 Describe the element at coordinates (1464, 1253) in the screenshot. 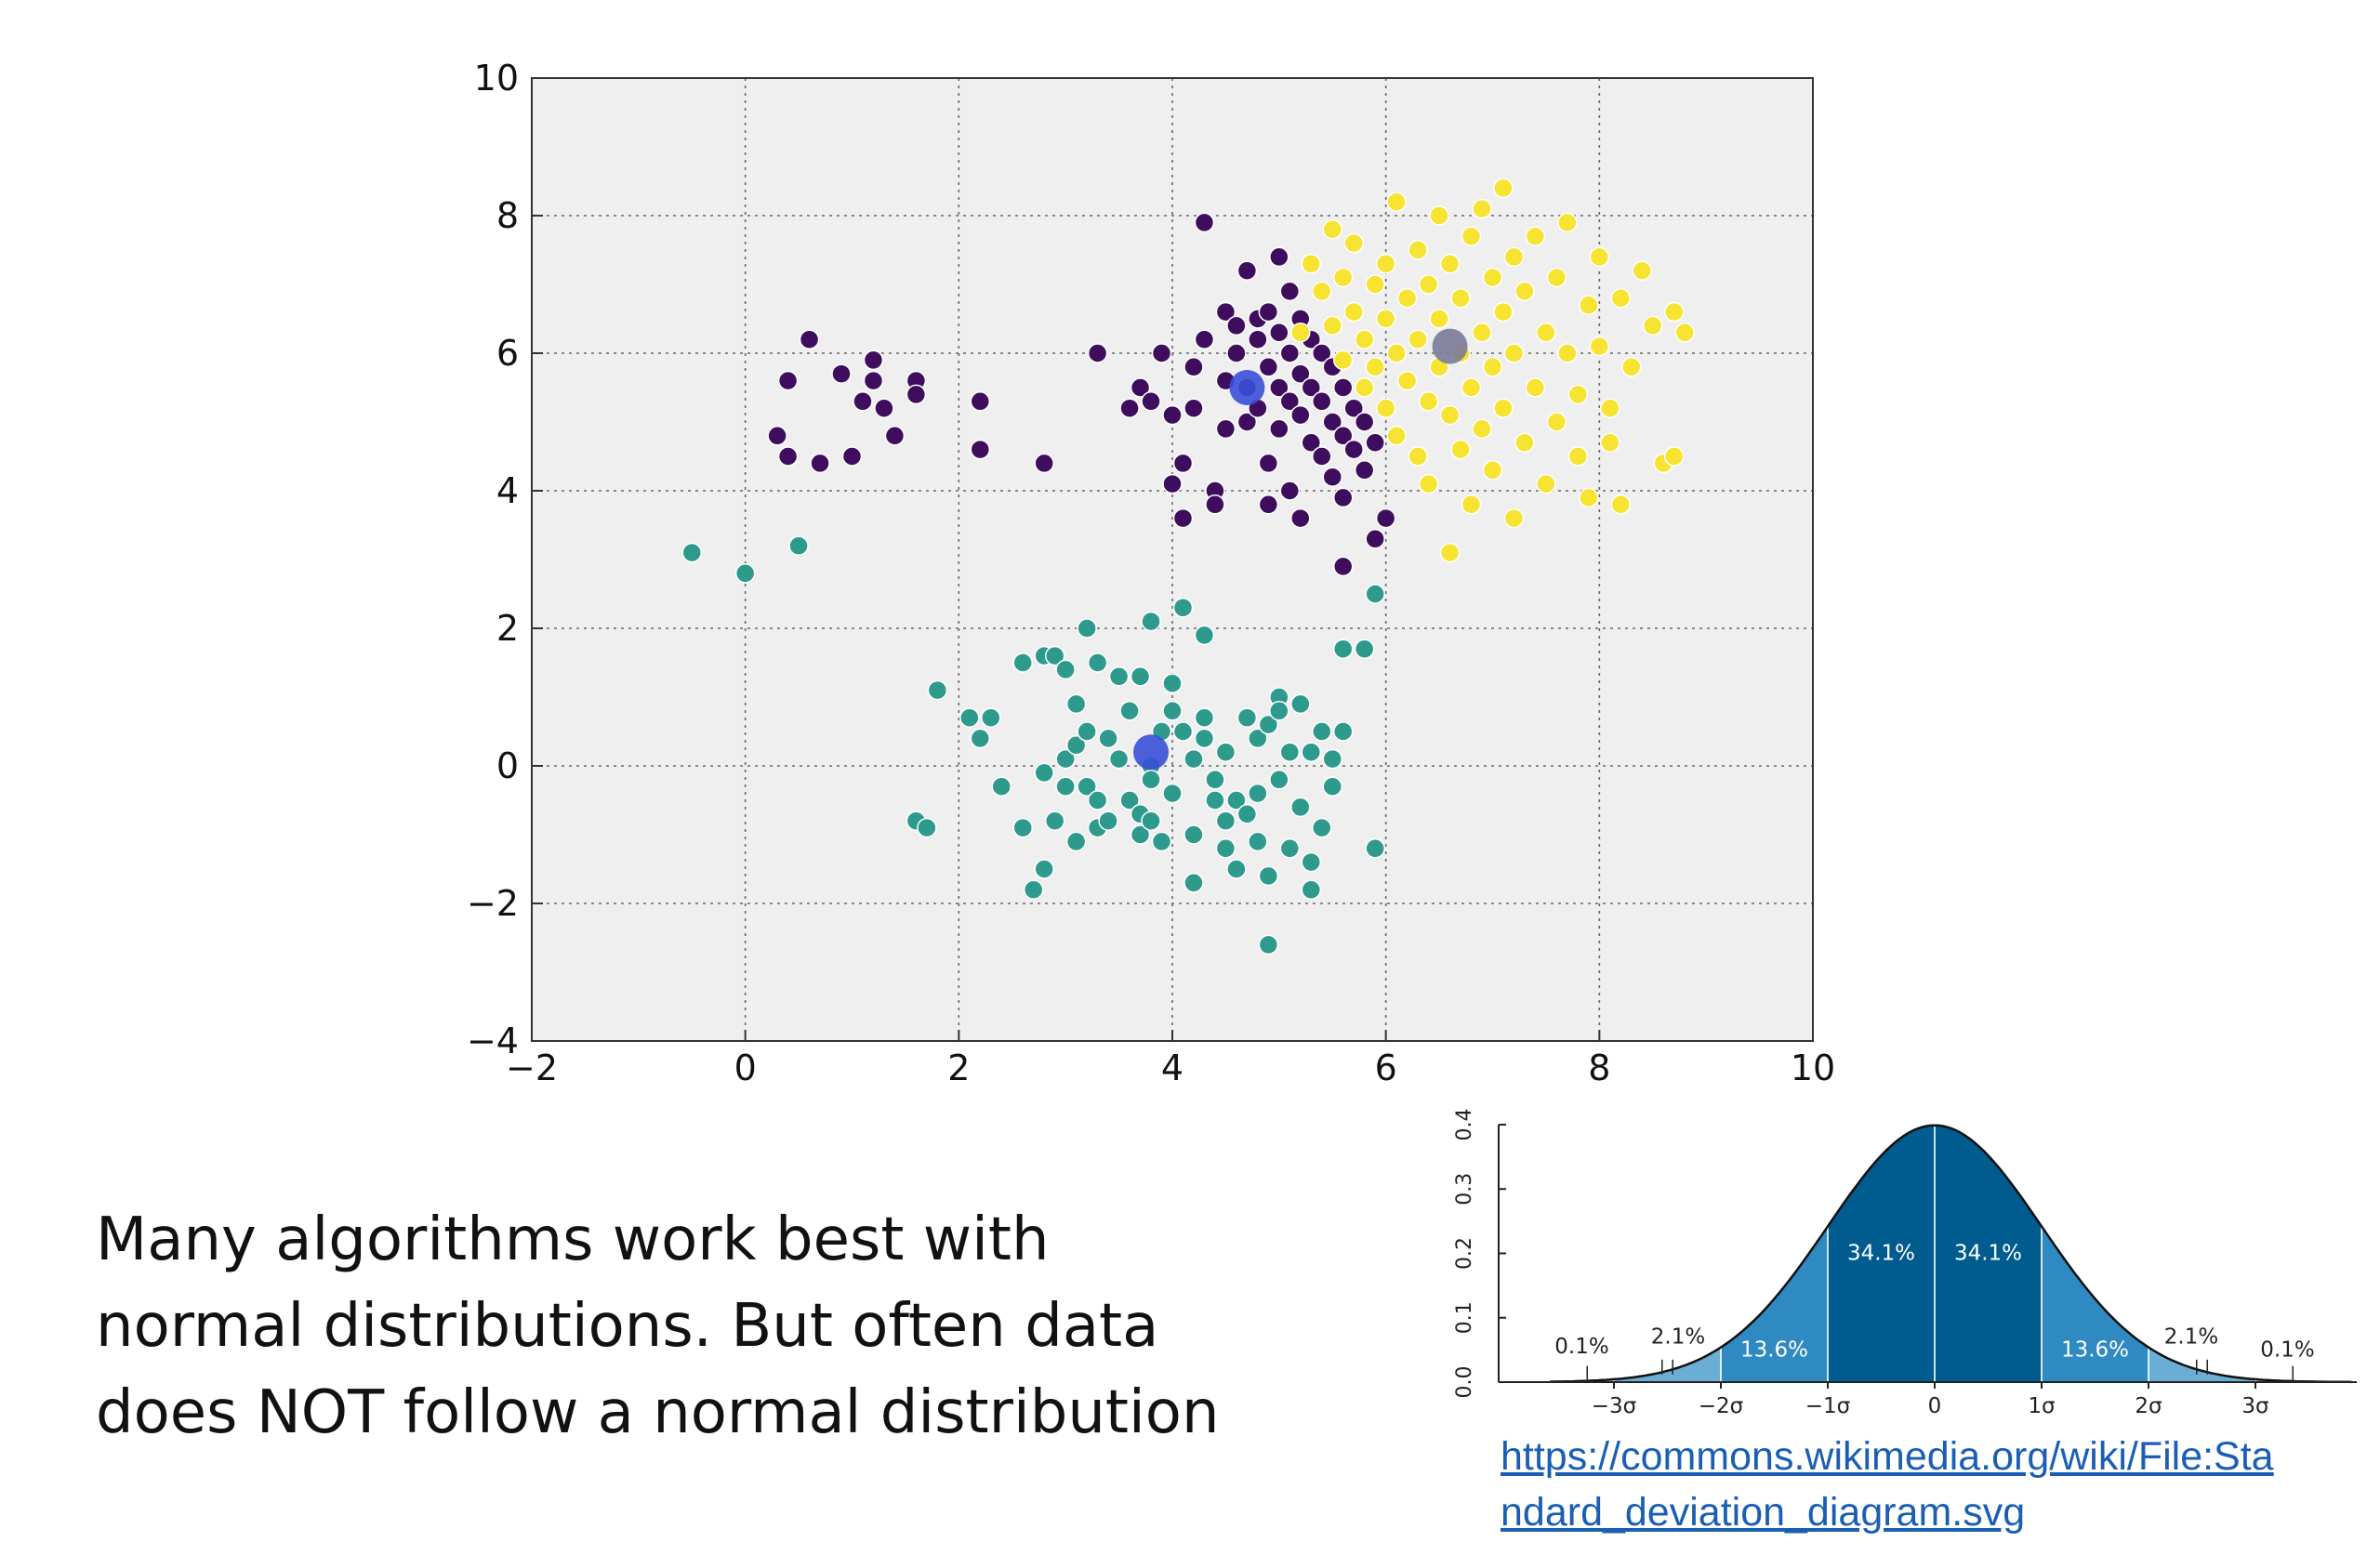

I see `y-tick-label: 0.2` at that location.